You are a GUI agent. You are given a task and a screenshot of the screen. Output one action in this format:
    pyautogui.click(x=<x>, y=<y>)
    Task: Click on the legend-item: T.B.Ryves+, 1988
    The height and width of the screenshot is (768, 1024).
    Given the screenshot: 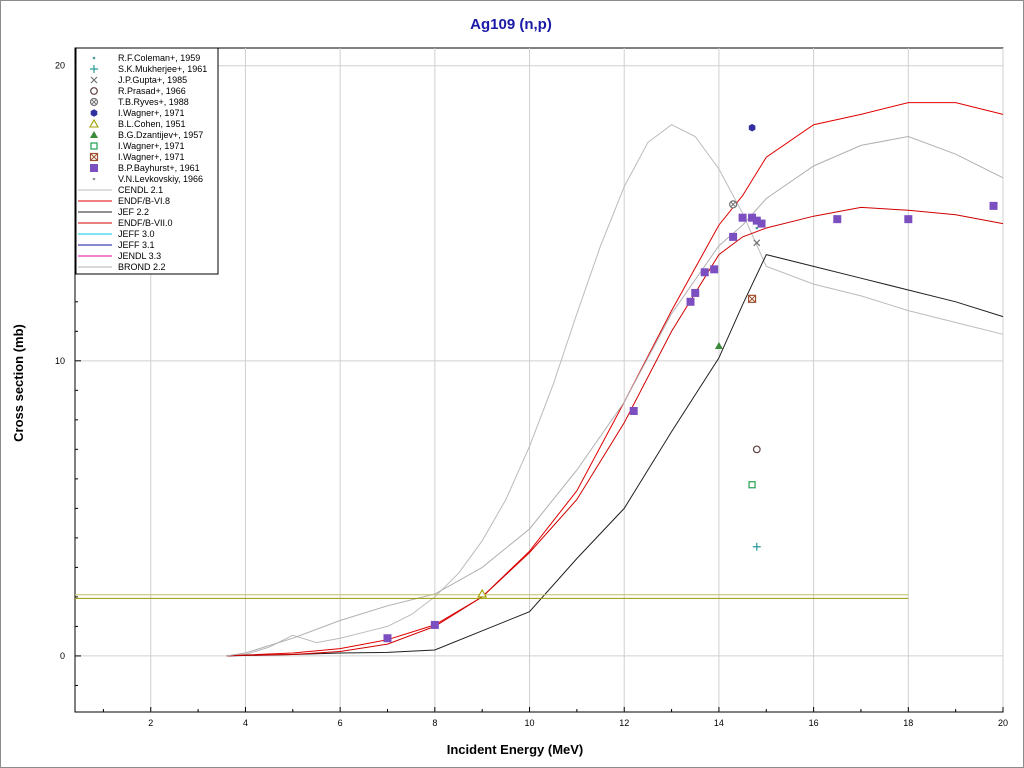 What is the action you would take?
    pyautogui.click(x=139, y=102)
    